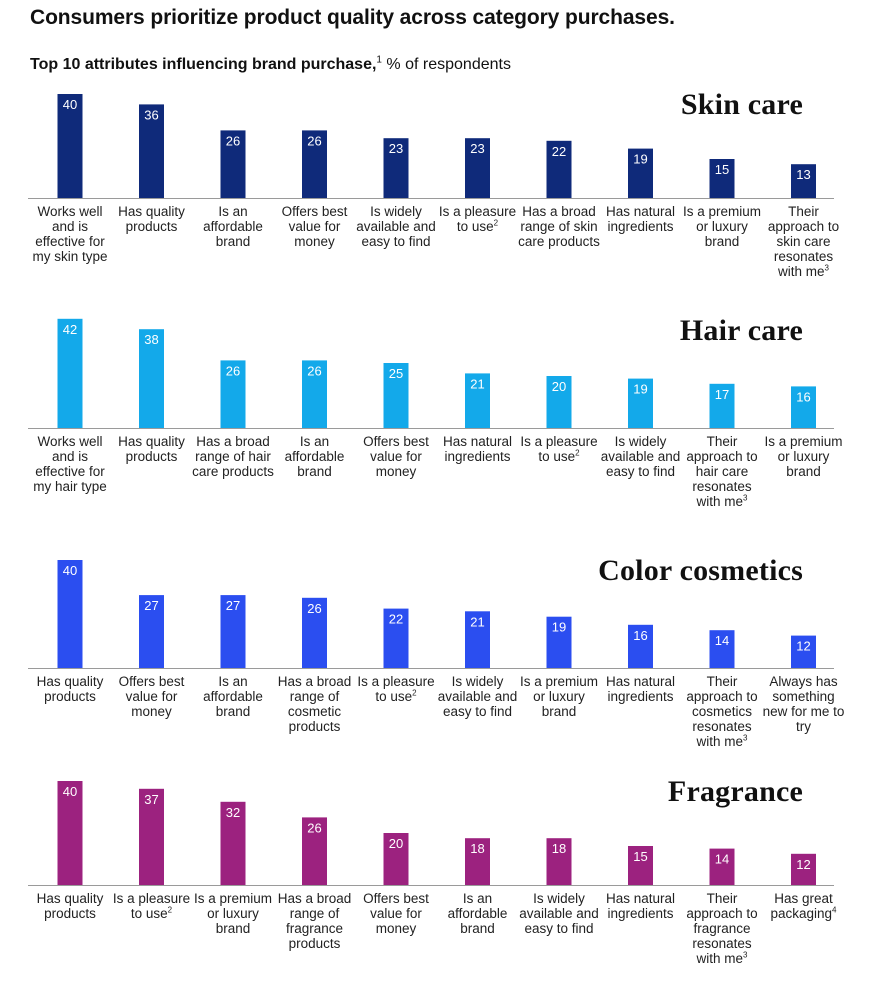  What do you see at coordinates (477, 621) in the screenshot?
I see `bar-value-label: 21` at bounding box center [477, 621].